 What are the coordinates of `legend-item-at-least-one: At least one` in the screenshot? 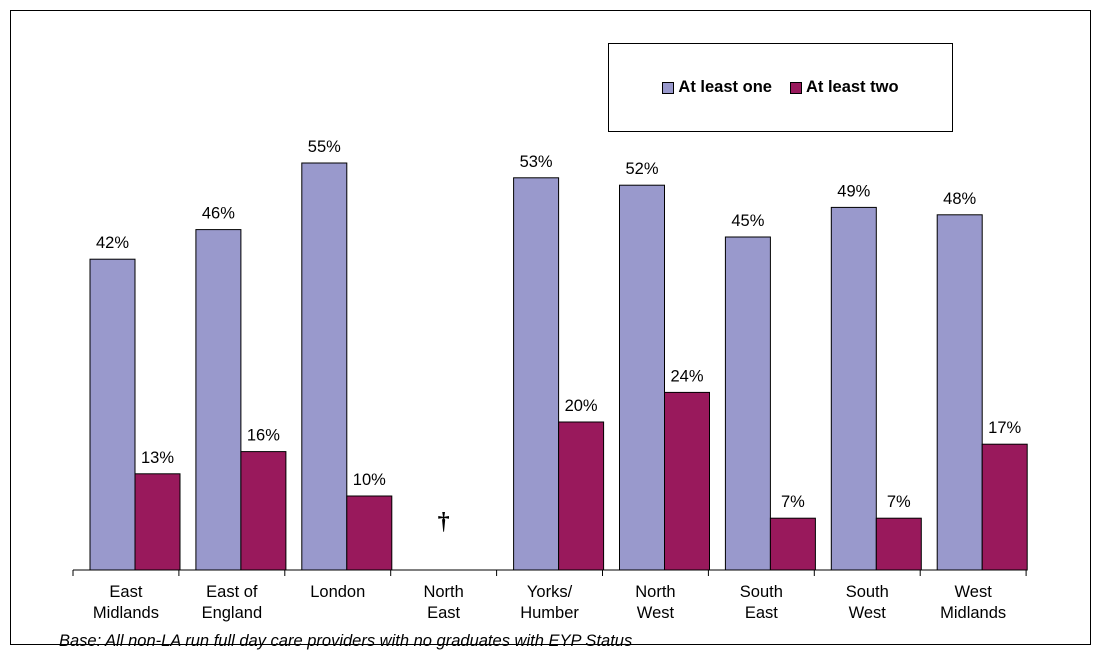 It's located at (717, 87).